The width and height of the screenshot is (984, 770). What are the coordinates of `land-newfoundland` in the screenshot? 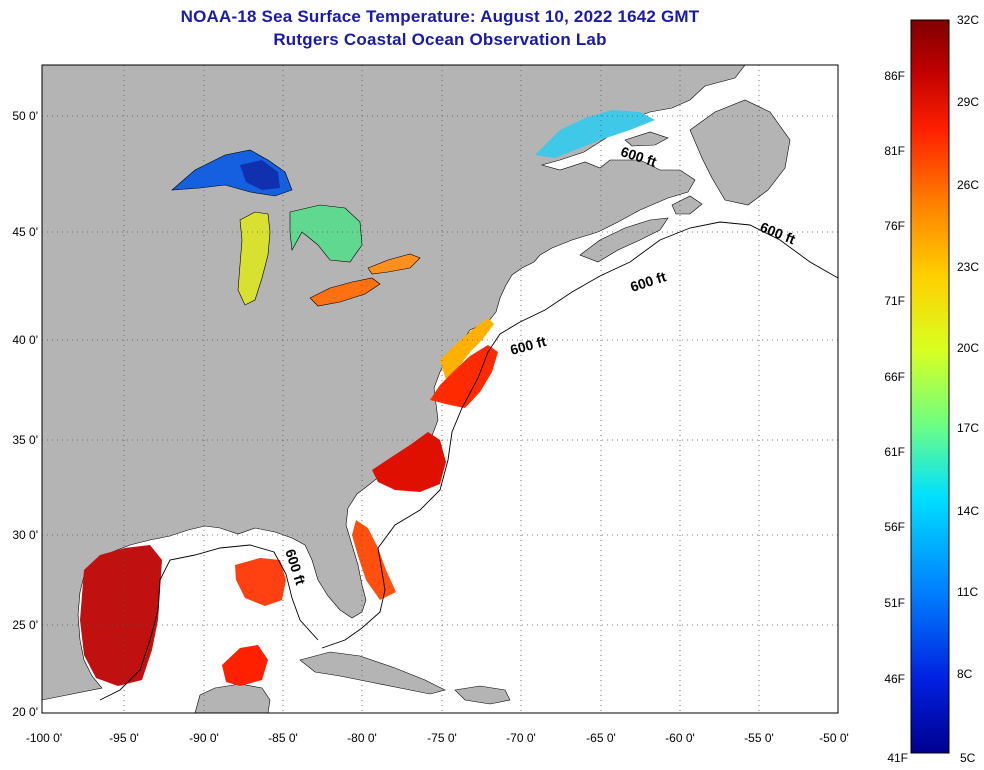 It's located at (740, 152).